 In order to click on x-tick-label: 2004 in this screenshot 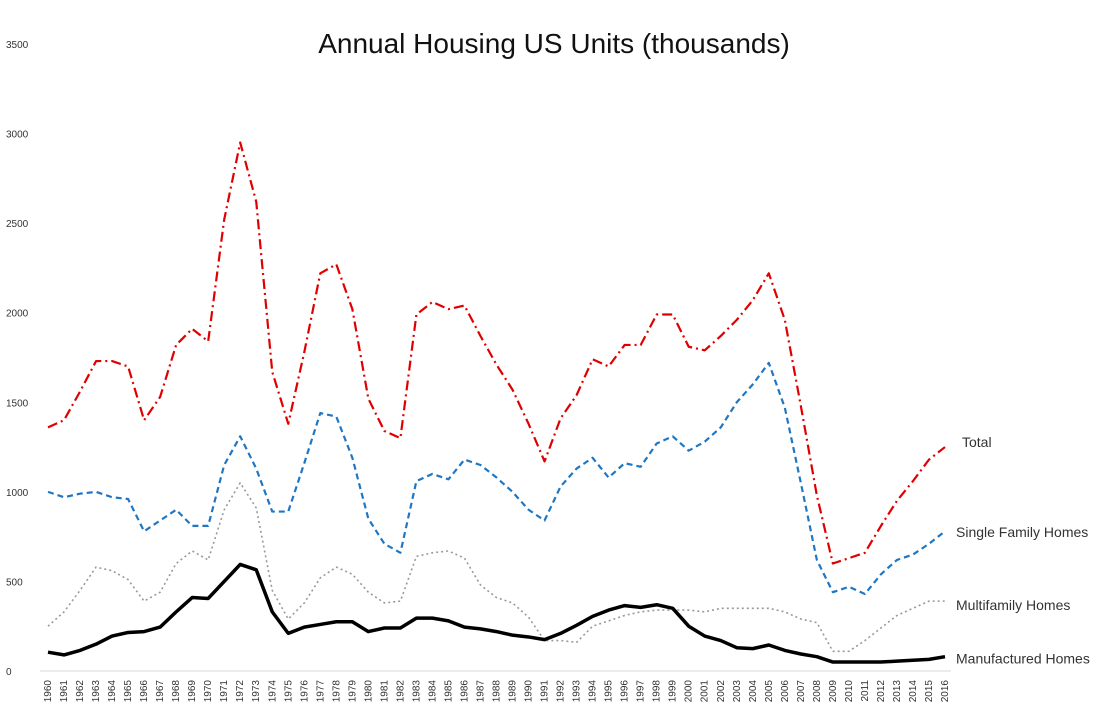, I will do `click(753, 691)`.